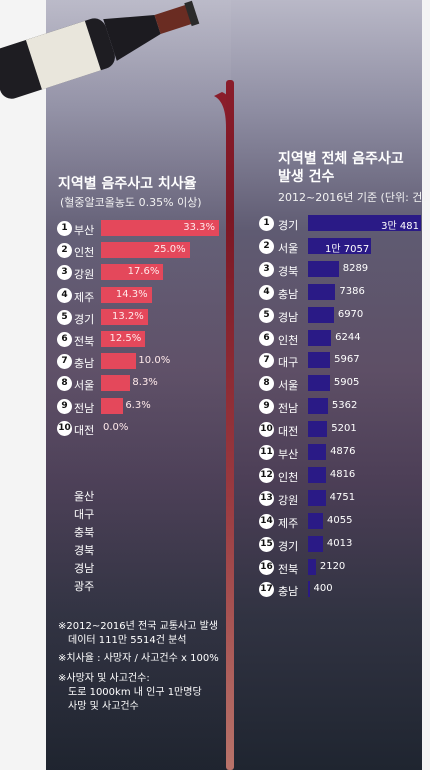 This screenshot has width=430, height=770. What do you see at coordinates (288, 363) in the screenshot?
I see `right-region-label: 대구` at bounding box center [288, 363].